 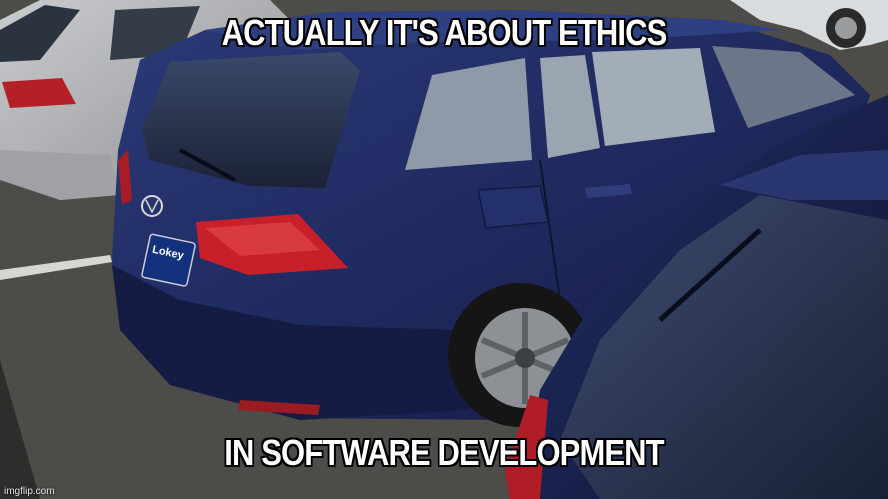 What do you see at coordinates (168, 260) in the screenshot?
I see `license-plate-frame: Lokey` at bounding box center [168, 260].